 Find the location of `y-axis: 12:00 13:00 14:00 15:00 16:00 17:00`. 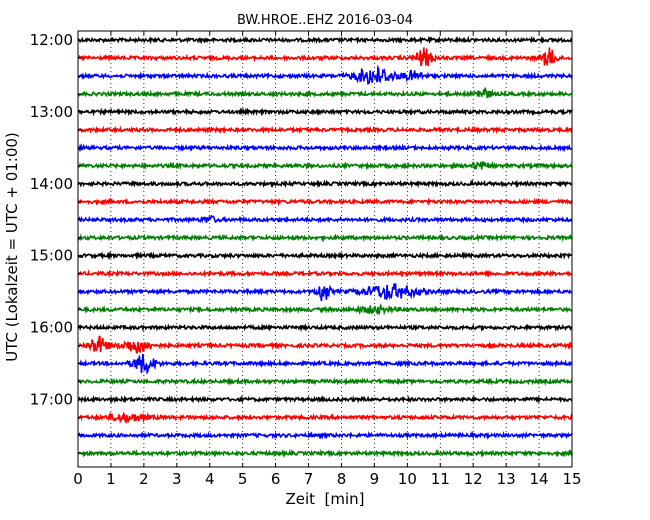

y-axis: 12:00 13:00 14:00 15:00 16:00 17:00 is located at coordinates (56, 242).